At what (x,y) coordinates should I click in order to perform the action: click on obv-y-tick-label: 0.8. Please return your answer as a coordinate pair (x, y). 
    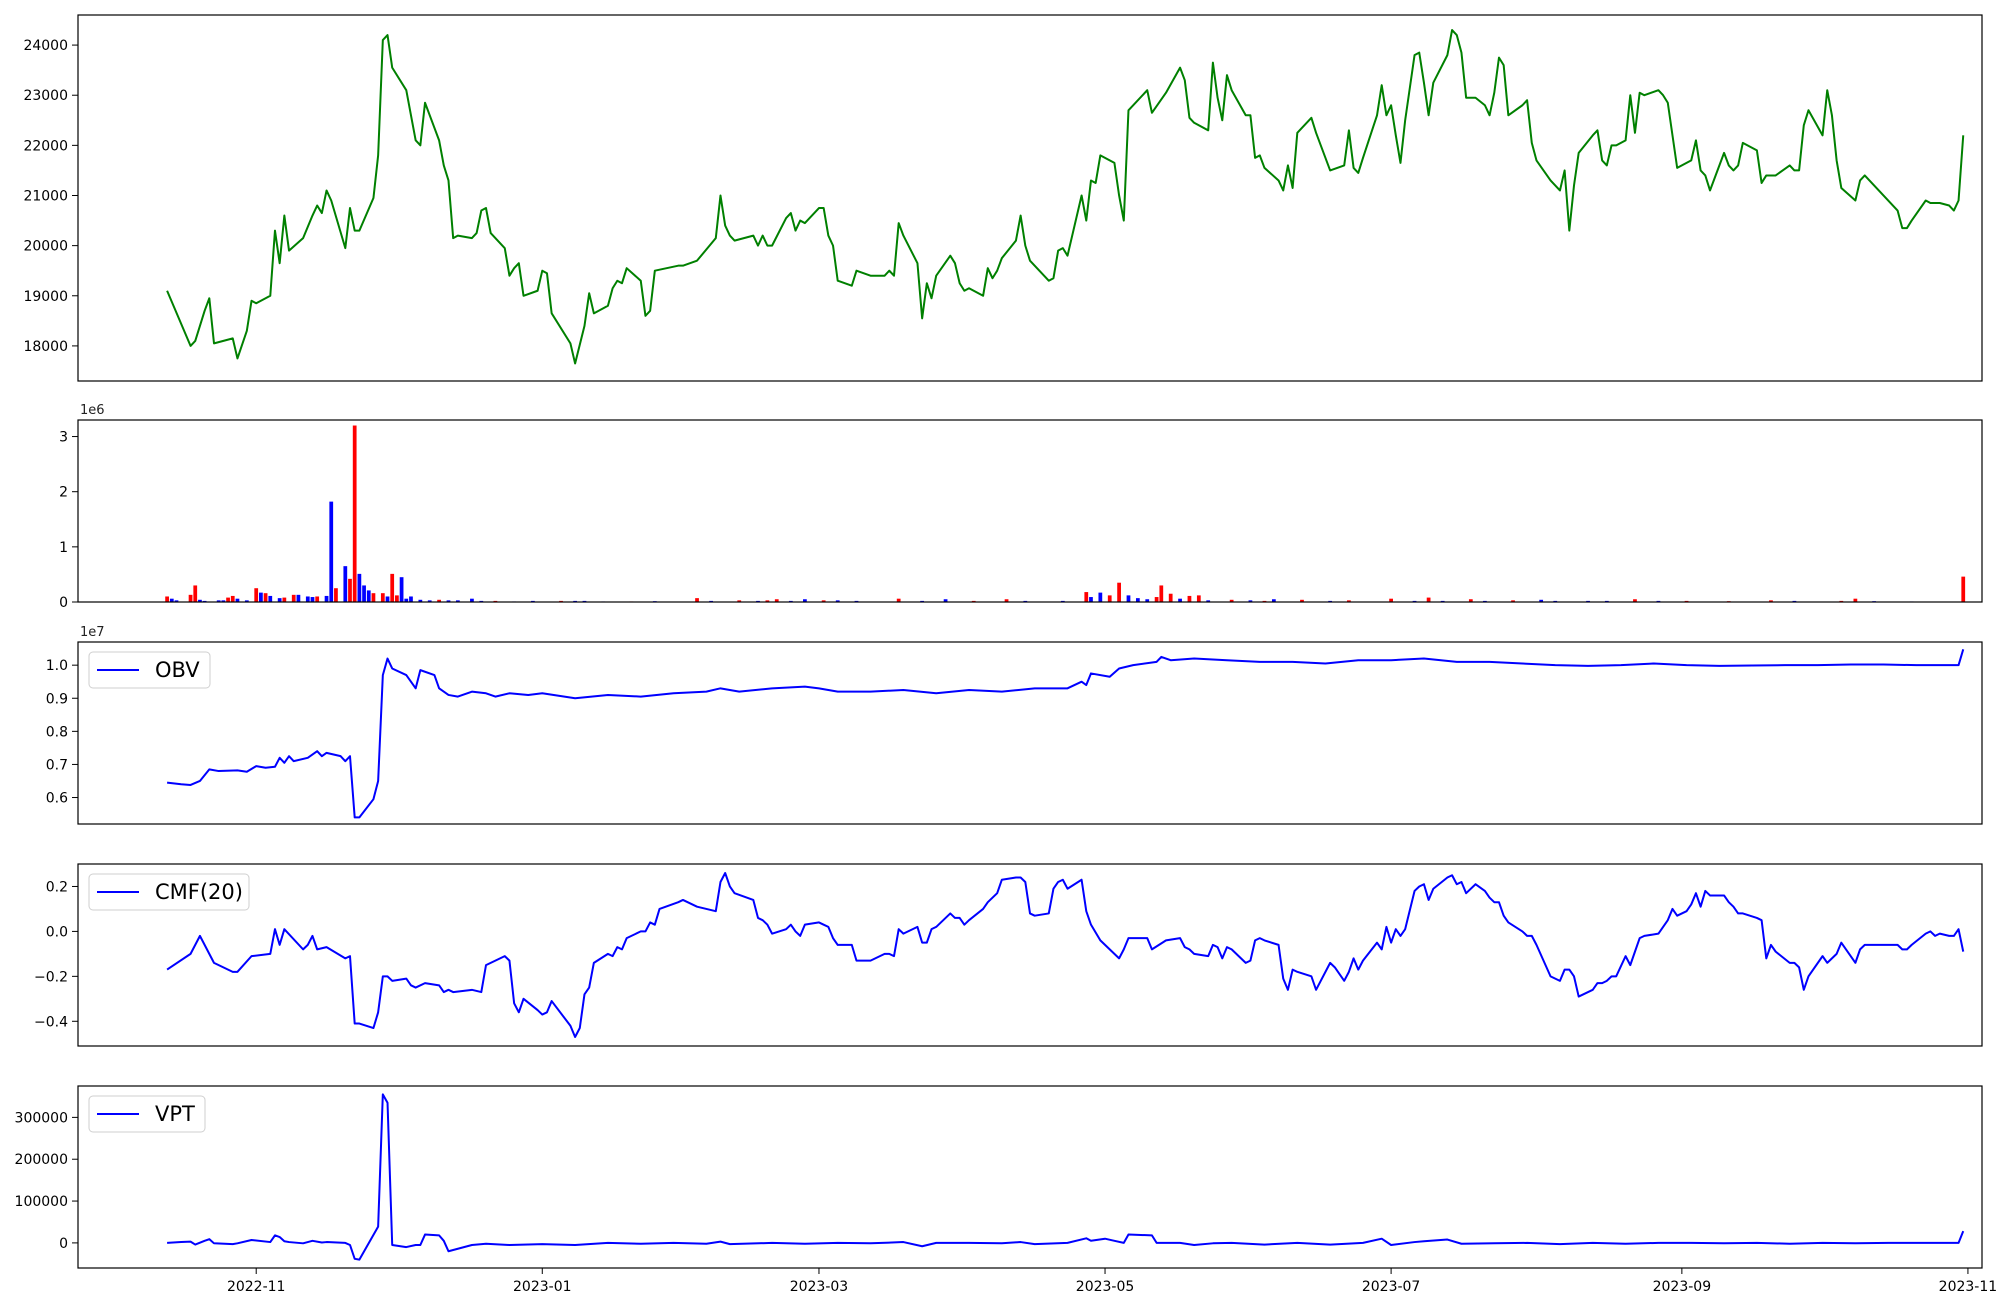
    Looking at the image, I should click on (57, 732).